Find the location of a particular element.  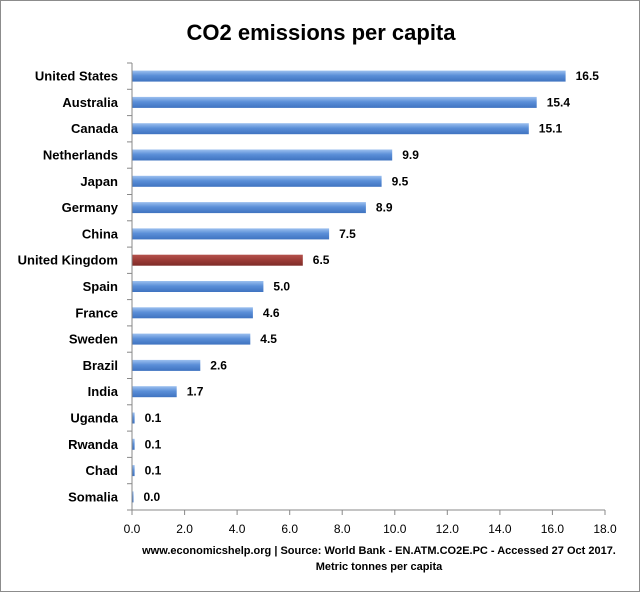

value-label-japan: 9.5 is located at coordinates (400, 181).